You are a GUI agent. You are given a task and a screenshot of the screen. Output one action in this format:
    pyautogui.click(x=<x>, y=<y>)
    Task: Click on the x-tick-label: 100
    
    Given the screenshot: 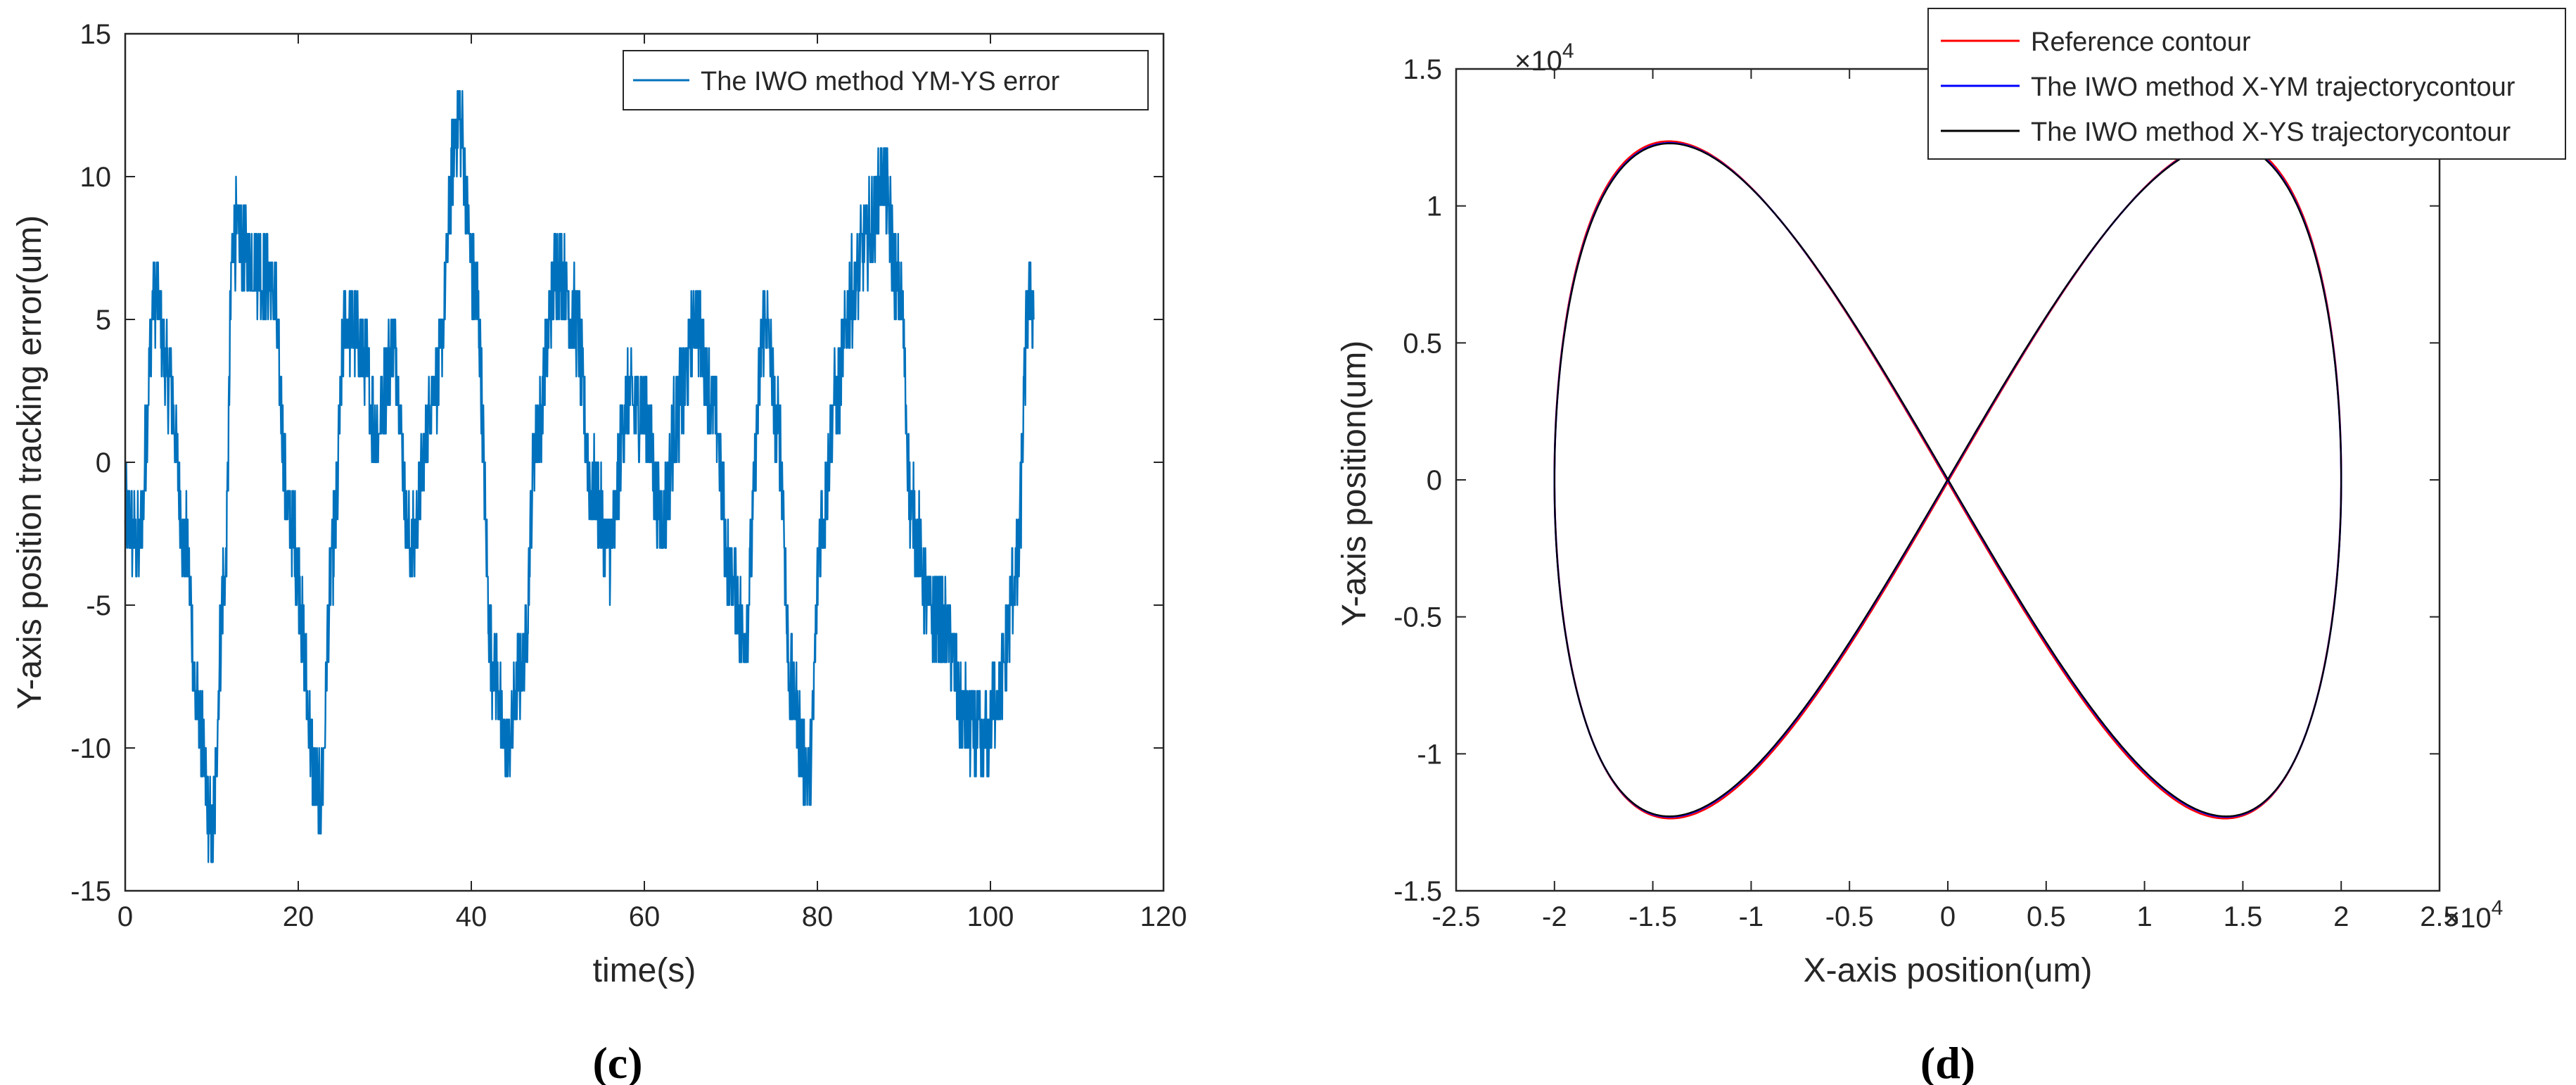 What is the action you would take?
    pyautogui.click(x=990, y=917)
    